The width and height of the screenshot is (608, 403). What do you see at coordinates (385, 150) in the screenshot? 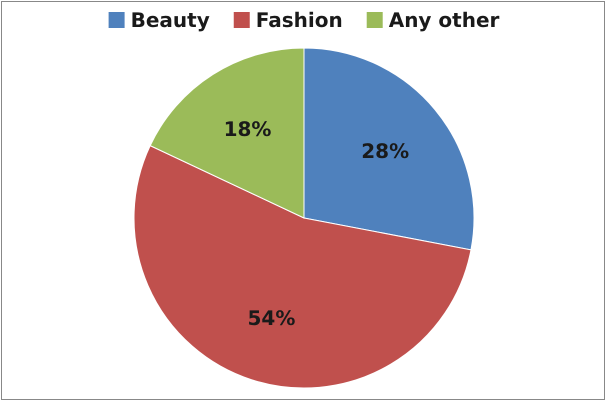
I see `data-label: 28%` at bounding box center [385, 150].